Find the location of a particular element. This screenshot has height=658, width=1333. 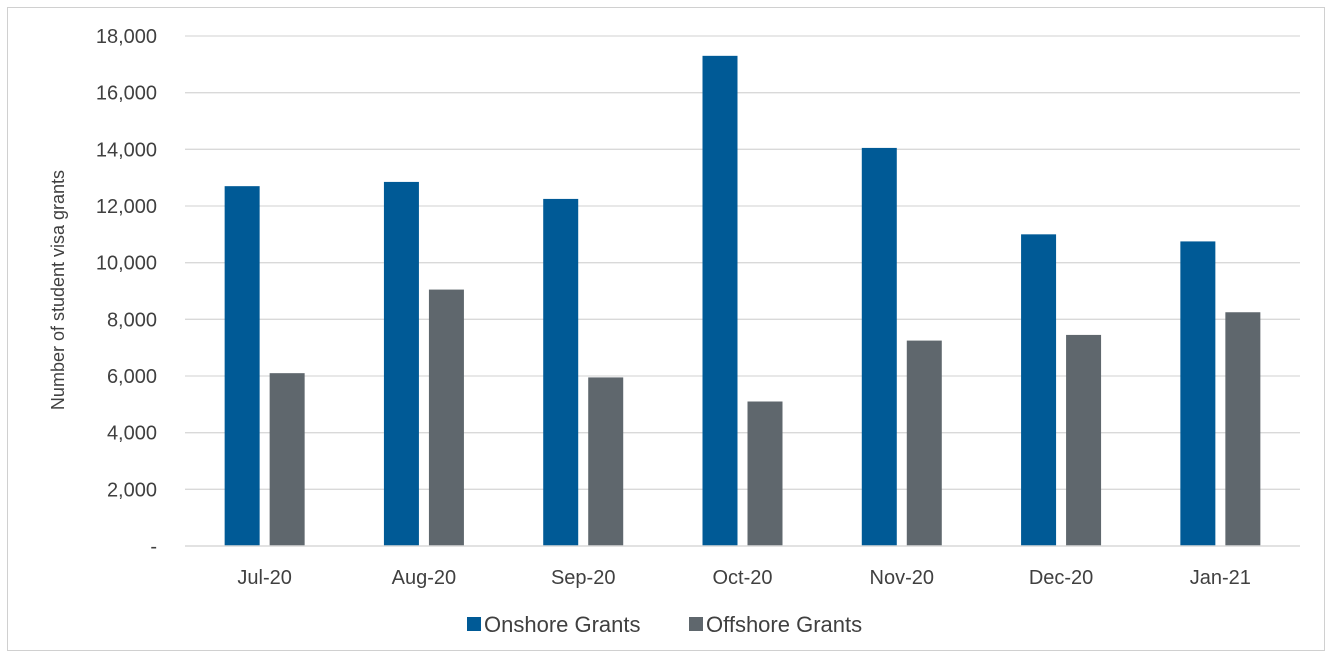

y-tick-label: - is located at coordinates (153, 547).